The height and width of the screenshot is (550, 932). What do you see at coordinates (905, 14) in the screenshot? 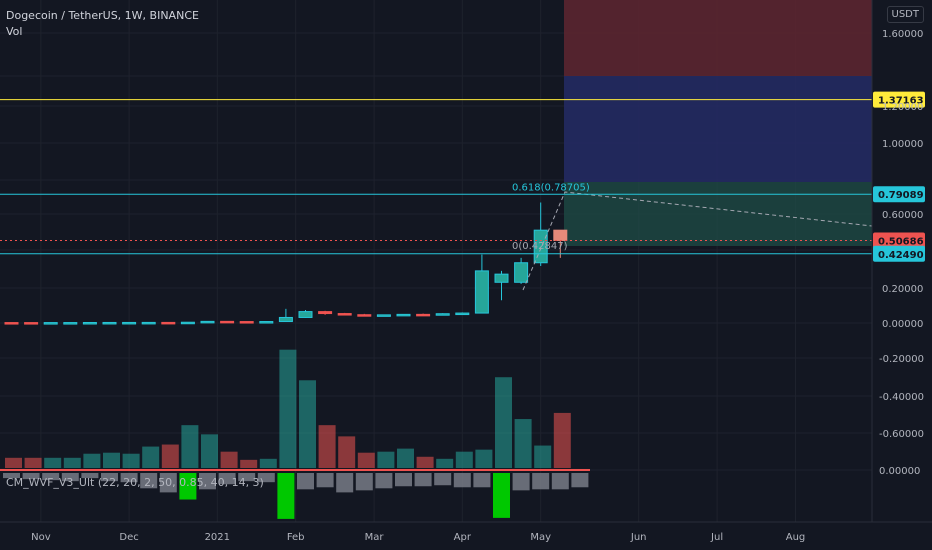
I see `currency-badge: USDT` at bounding box center [905, 14].